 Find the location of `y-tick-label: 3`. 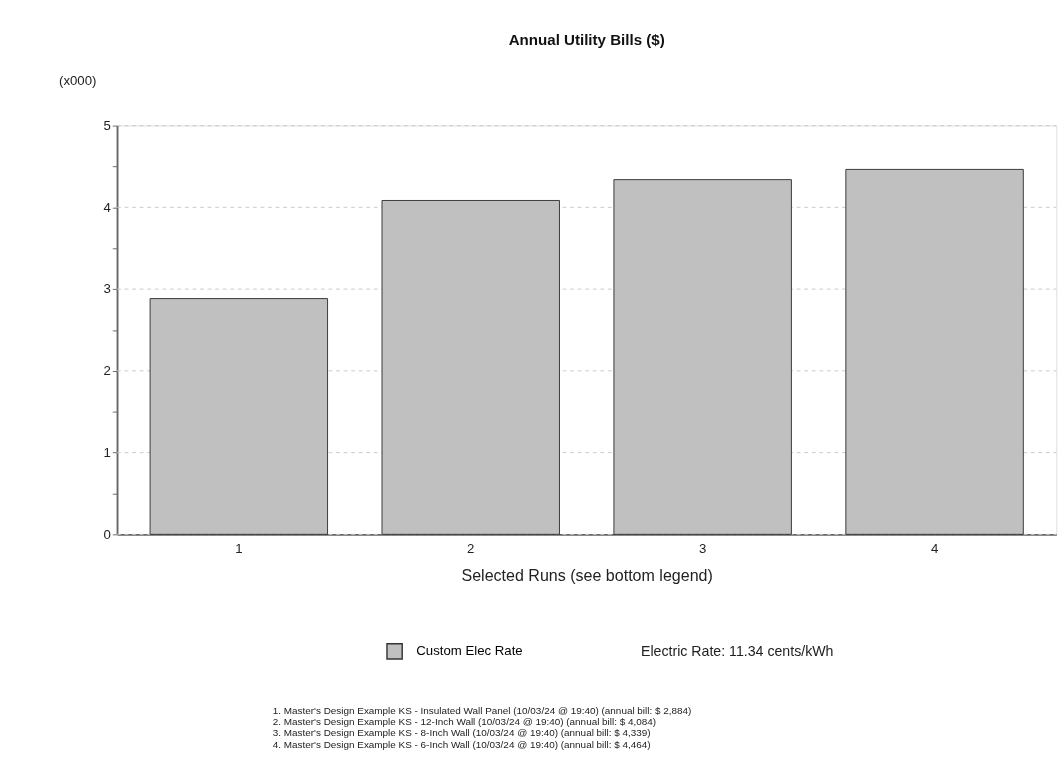

y-tick-label: 3 is located at coordinates (107, 289).